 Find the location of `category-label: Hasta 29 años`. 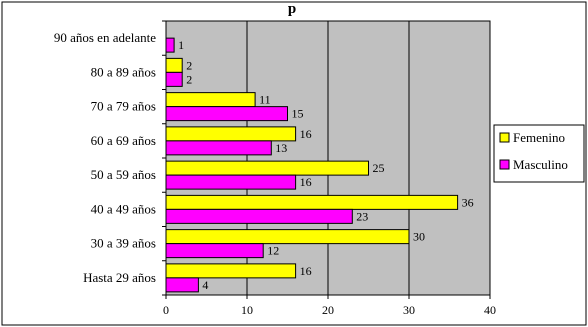

category-label: Hasta 29 años is located at coordinates (119, 277).